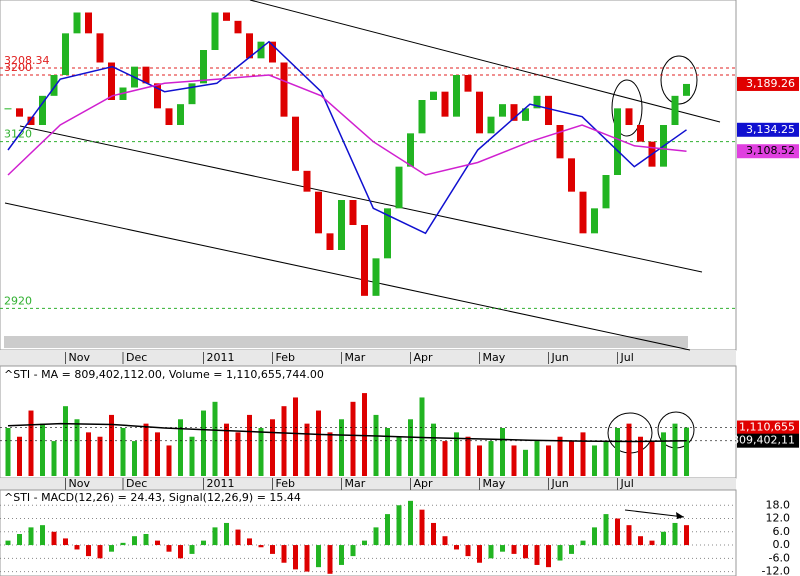  What do you see at coordinates (27, 60) in the screenshot?
I see `level-label: 3208.34` at bounding box center [27, 60].